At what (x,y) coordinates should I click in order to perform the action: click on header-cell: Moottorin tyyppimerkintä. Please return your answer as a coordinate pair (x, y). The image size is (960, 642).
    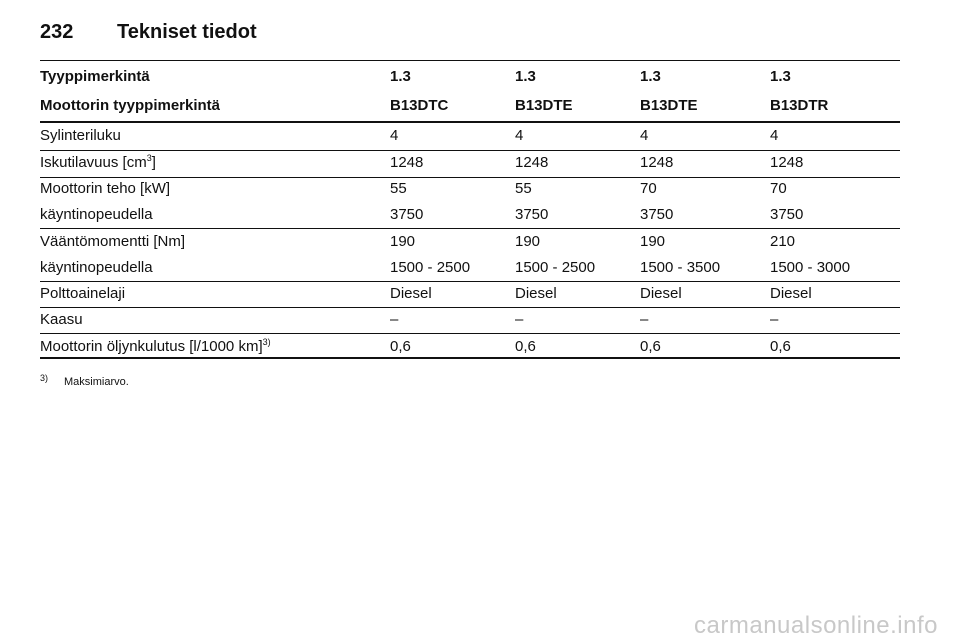
    Looking at the image, I should click on (130, 105).